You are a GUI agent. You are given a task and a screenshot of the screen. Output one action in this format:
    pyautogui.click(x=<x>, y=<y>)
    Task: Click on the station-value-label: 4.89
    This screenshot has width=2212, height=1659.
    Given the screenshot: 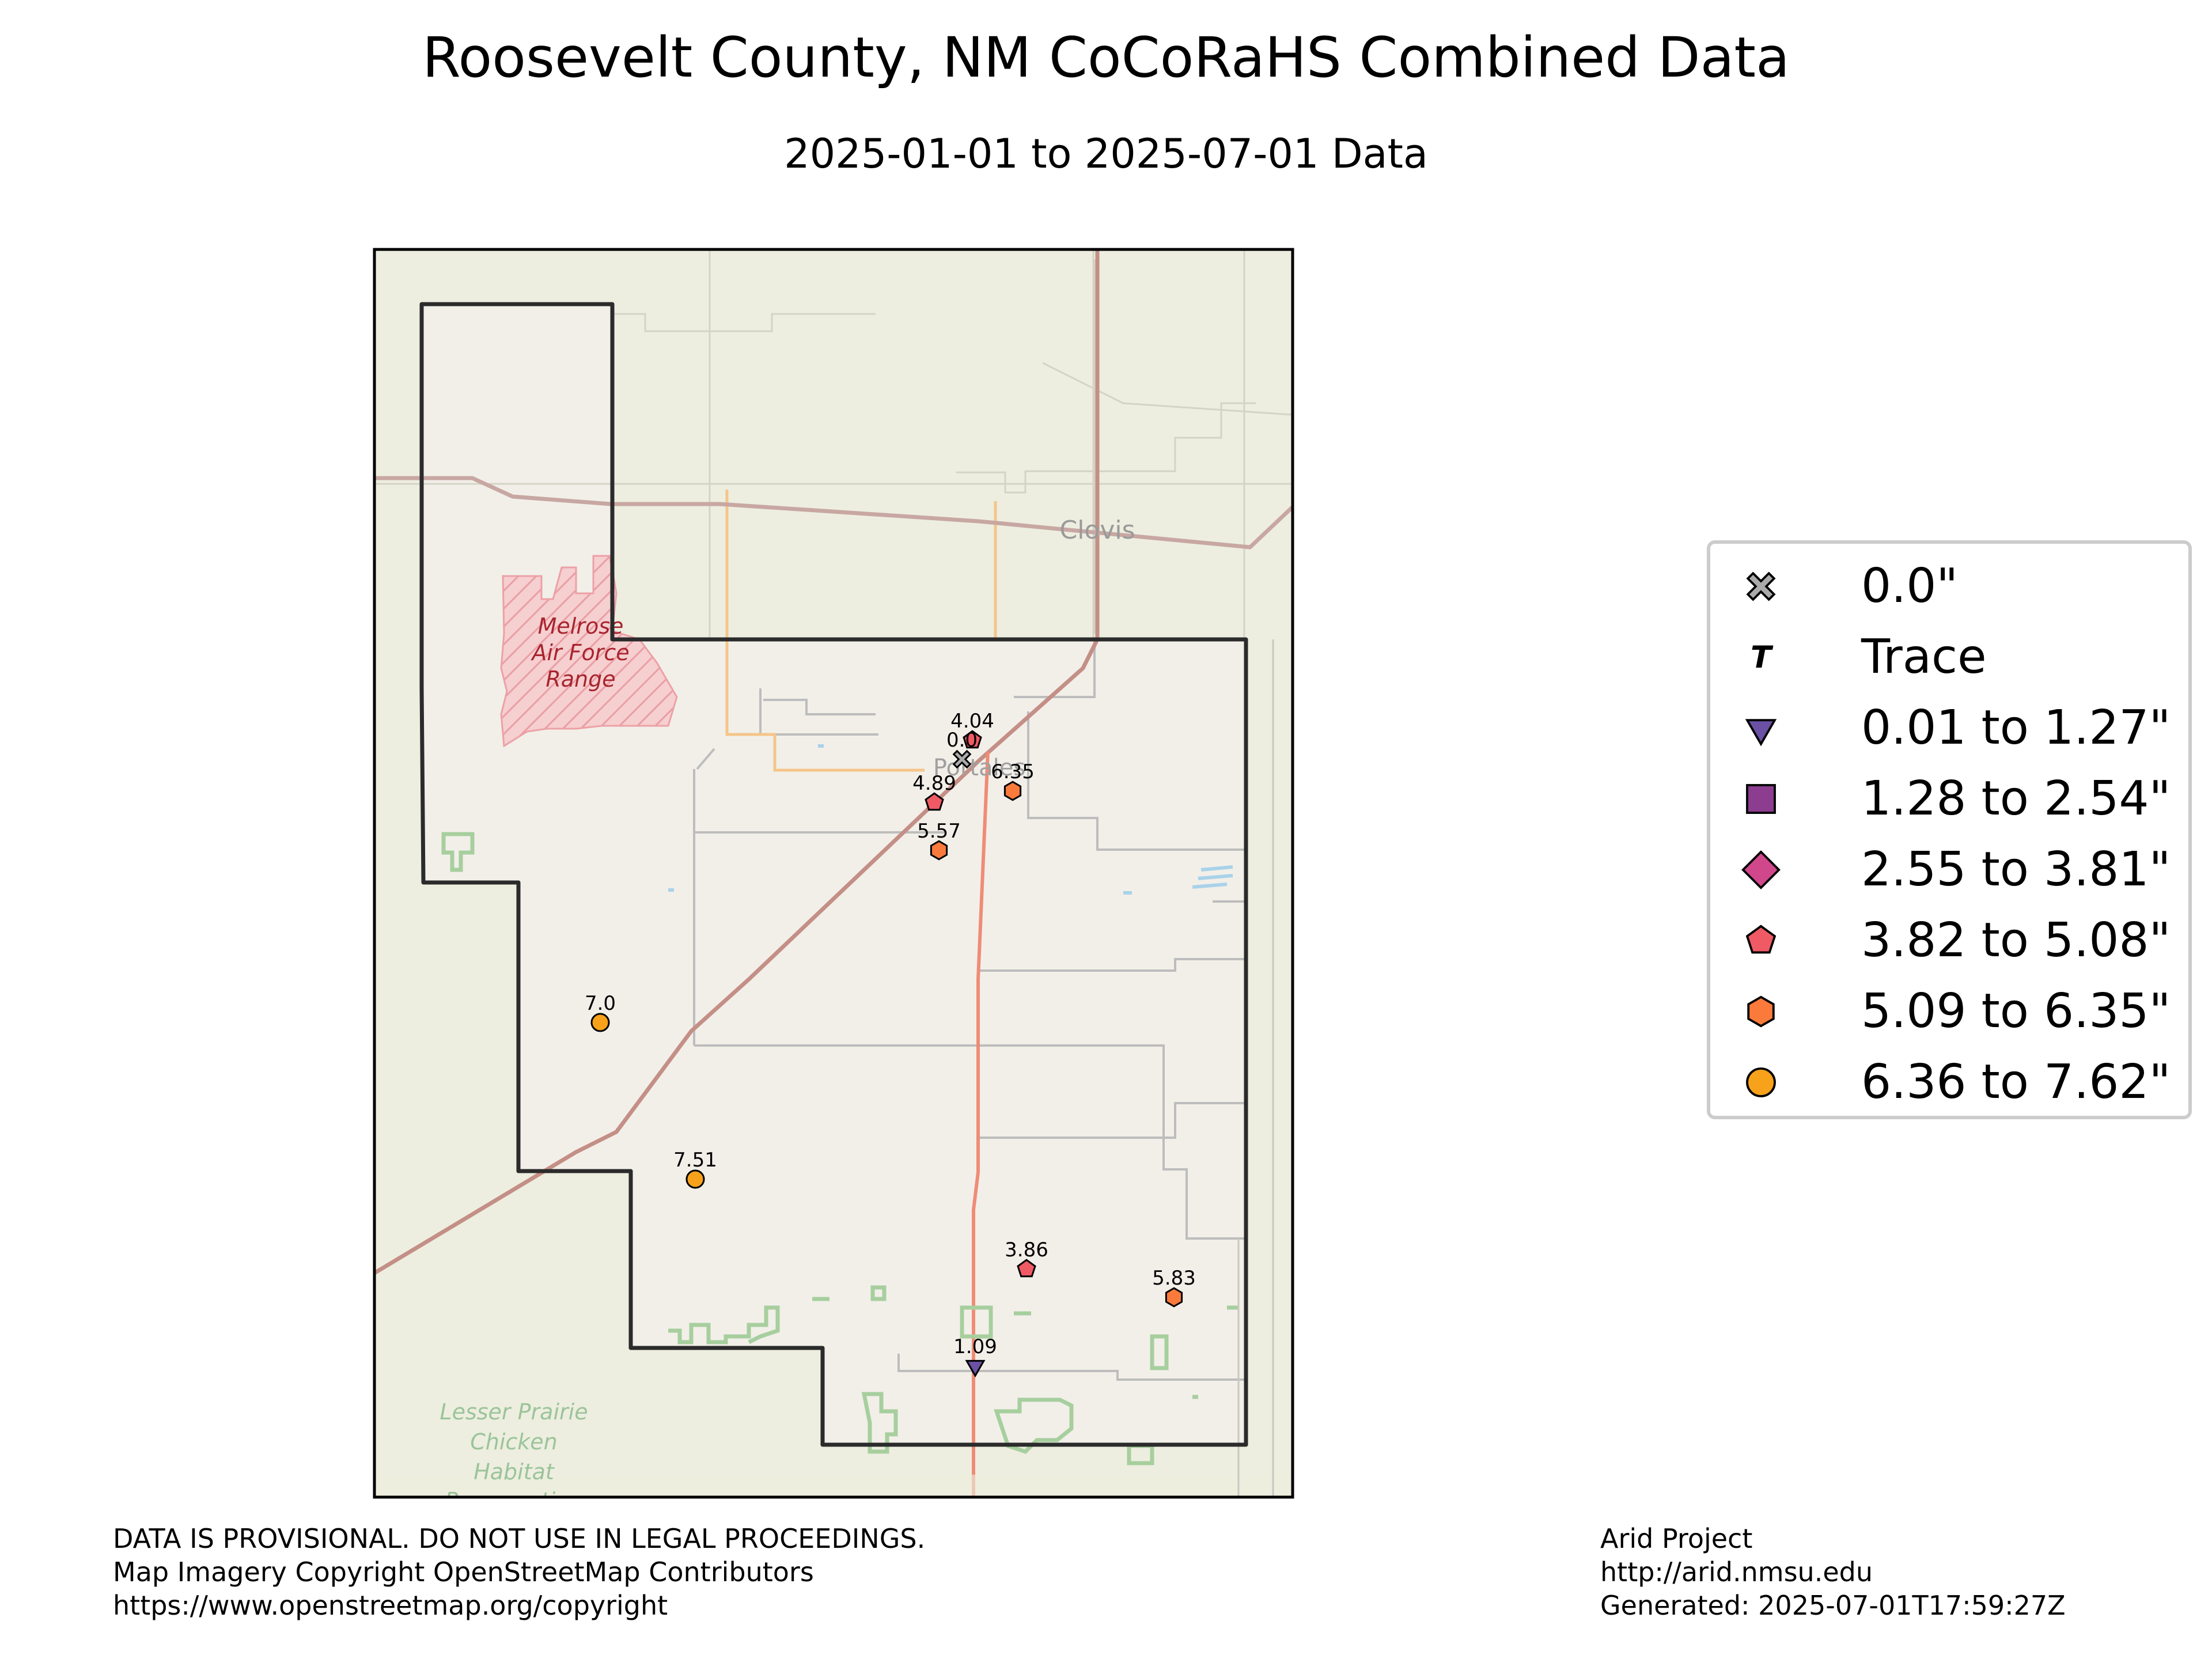 What is the action you would take?
    pyautogui.click(x=934, y=783)
    